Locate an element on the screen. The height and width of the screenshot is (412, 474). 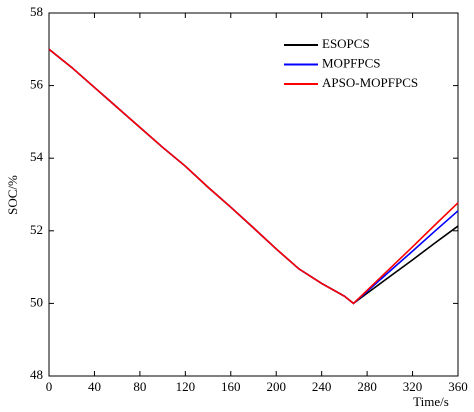
x-tick-label: 200 is located at coordinates (276, 386).